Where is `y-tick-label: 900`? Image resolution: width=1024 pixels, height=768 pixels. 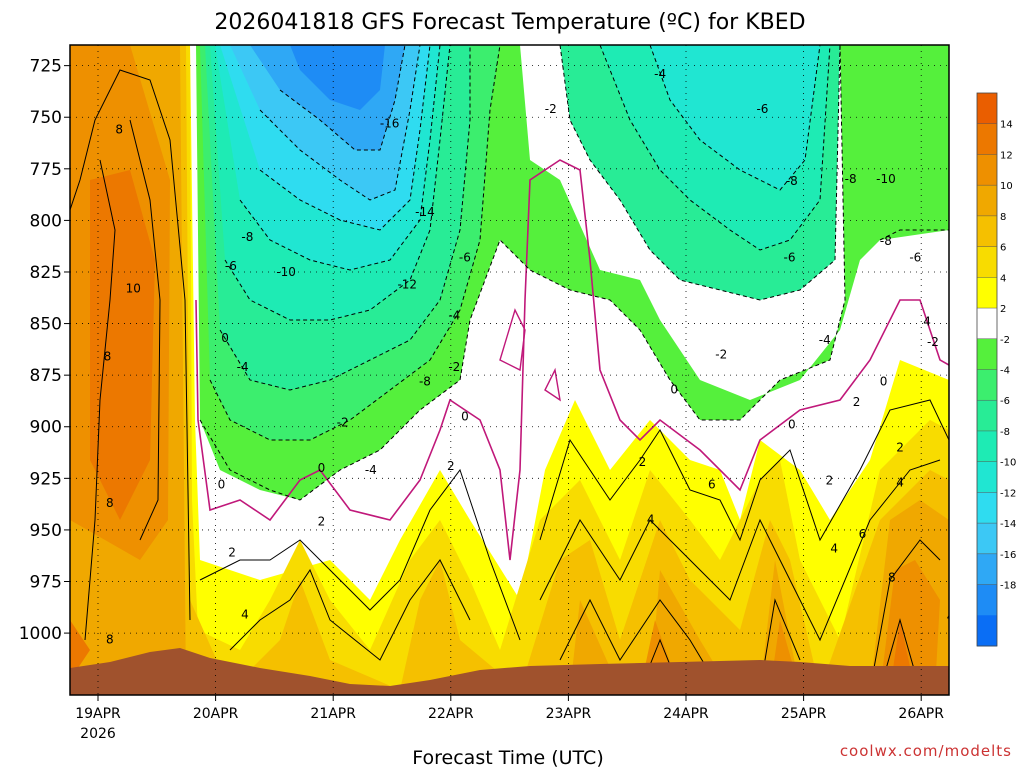
y-tick-label: 900 is located at coordinates (46, 428).